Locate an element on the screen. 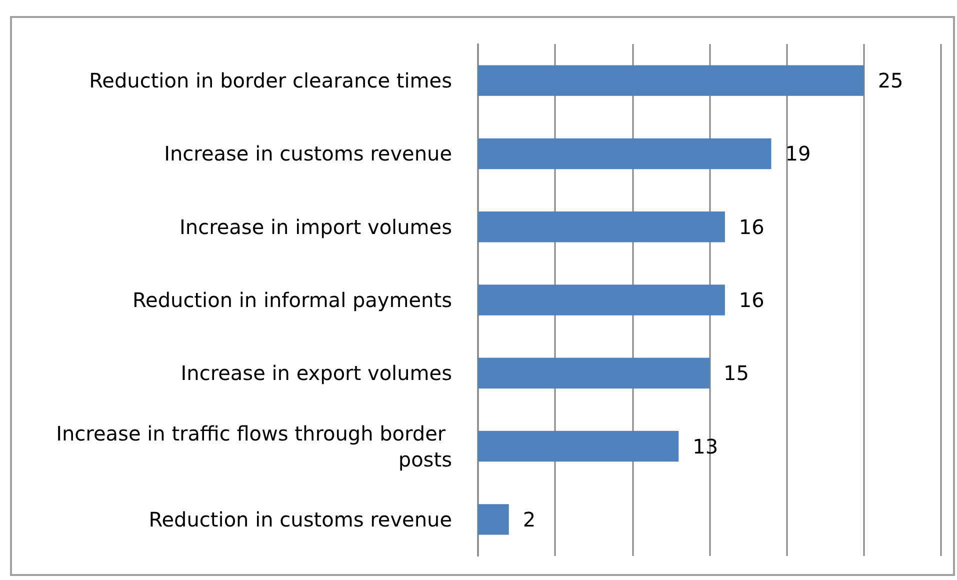 This screenshot has width=957, height=580. data-label: 15 is located at coordinates (736, 373).